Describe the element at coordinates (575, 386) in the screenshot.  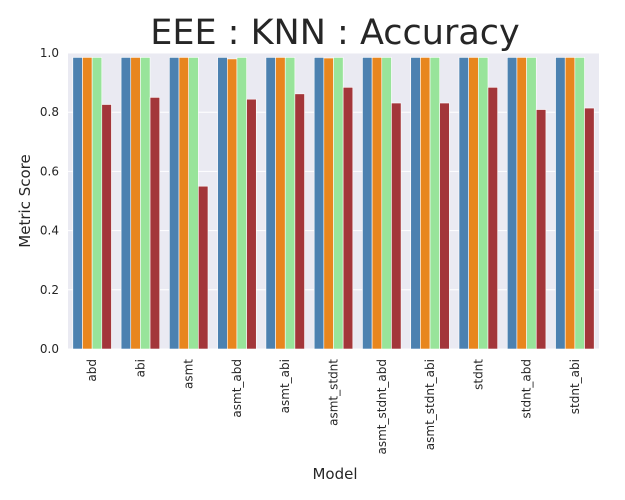
I see `x-tick-label-stdnt_abi: stdnt_abi` at that location.